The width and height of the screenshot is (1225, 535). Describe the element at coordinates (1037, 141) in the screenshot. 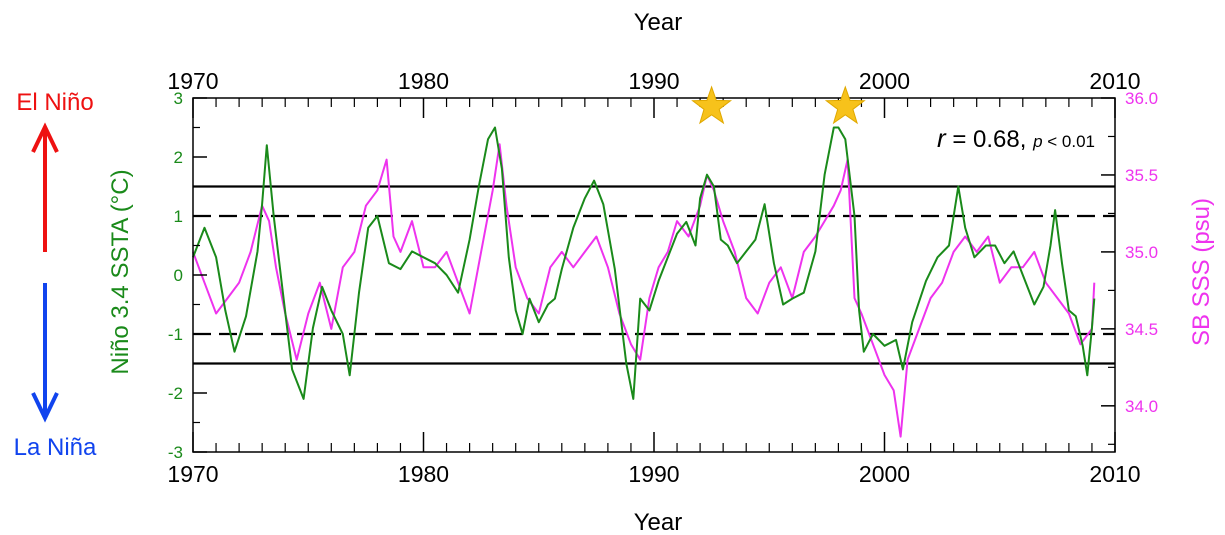

I see `annotation-p: p` at that location.